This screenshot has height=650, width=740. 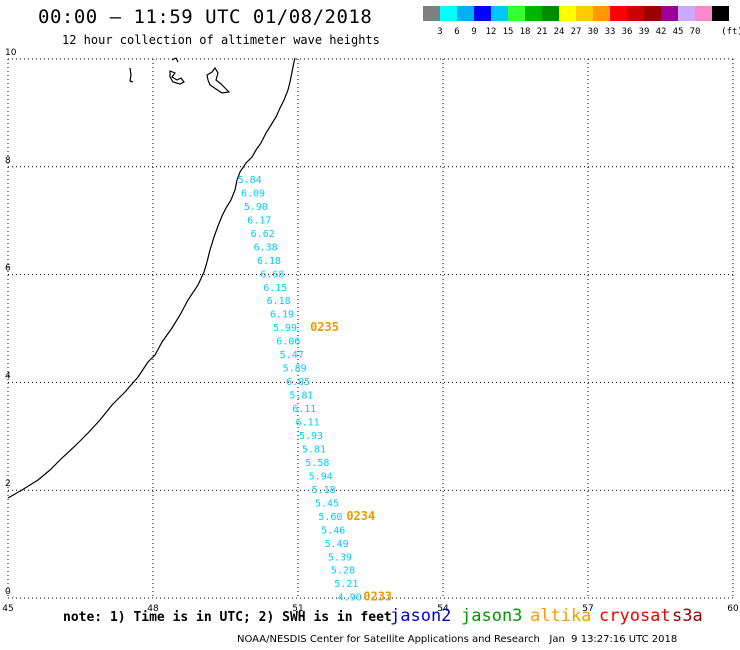 What do you see at coordinates (324, 327) in the screenshot?
I see `pass-time-label: 0235` at bounding box center [324, 327].